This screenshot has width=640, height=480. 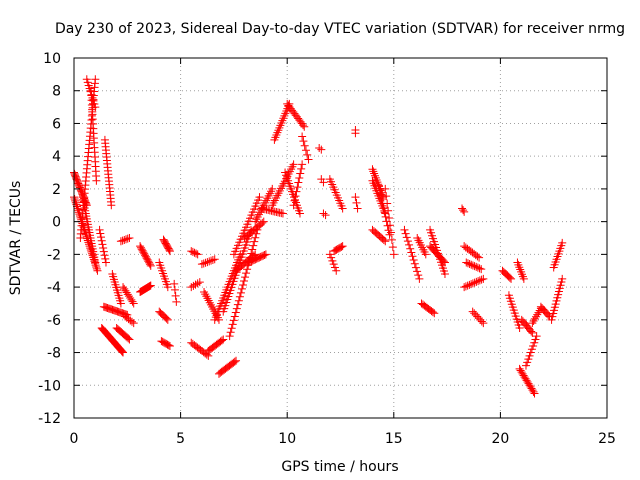 What do you see at coordinates (56, 223) in the screenshot?
I see `y-tick-label: 0` at bounding box center [56, 223].